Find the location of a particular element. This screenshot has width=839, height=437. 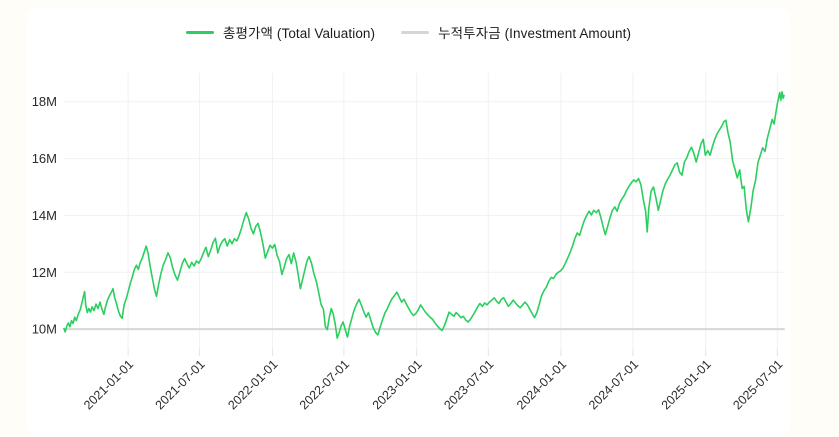

y-axis-labels: 10M 12M 14M 16M 18M is located at coordinates (44, 215).